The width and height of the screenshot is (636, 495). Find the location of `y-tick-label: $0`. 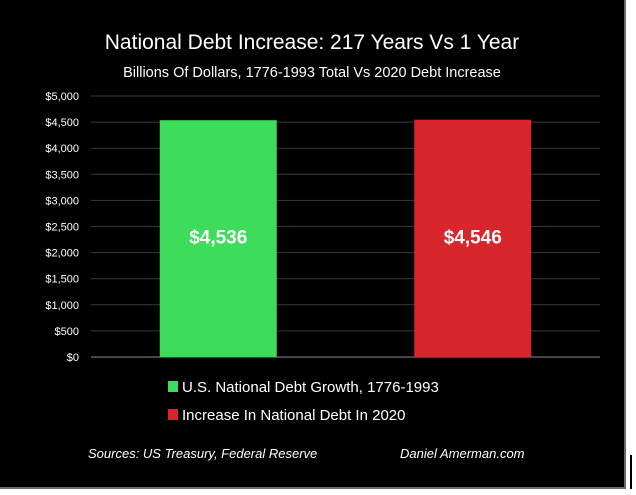

y-tick-label: $0 is located at coordinates (73, 358).